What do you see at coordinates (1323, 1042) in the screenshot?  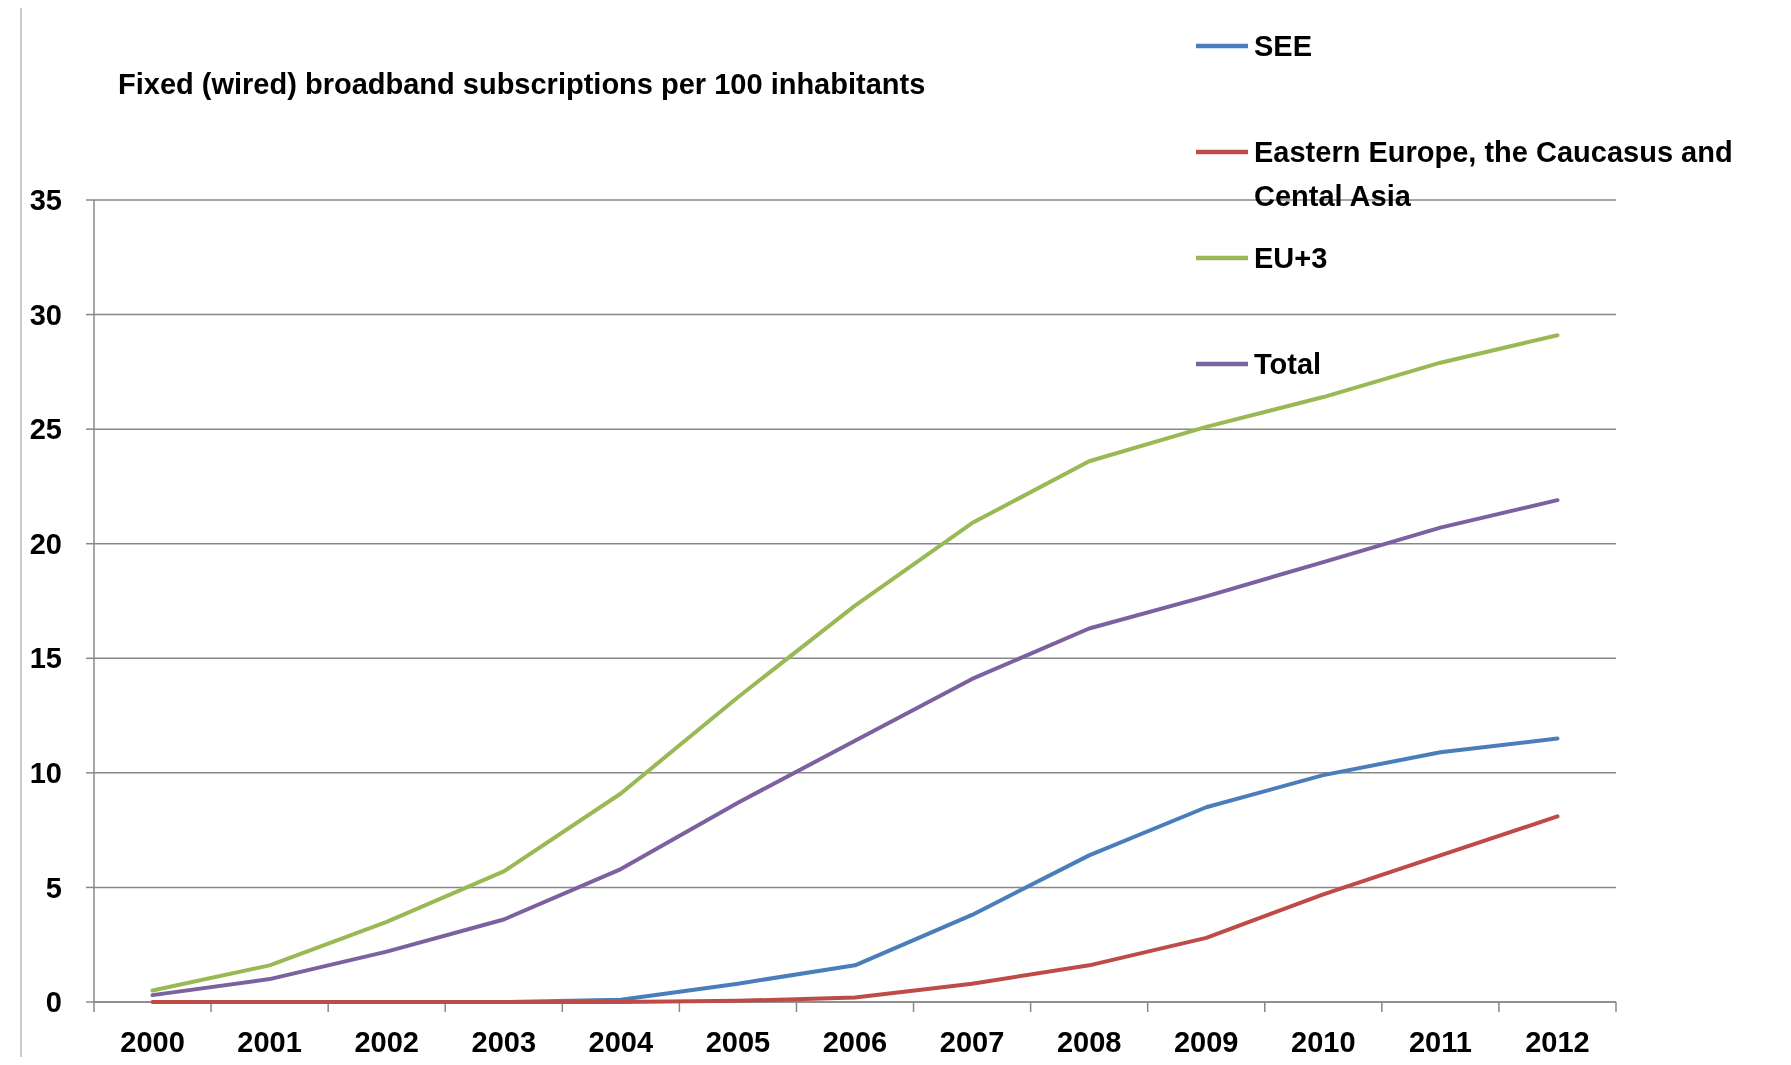 I see `x-tick-label: 2010` at bounding box center [1323, 1042].